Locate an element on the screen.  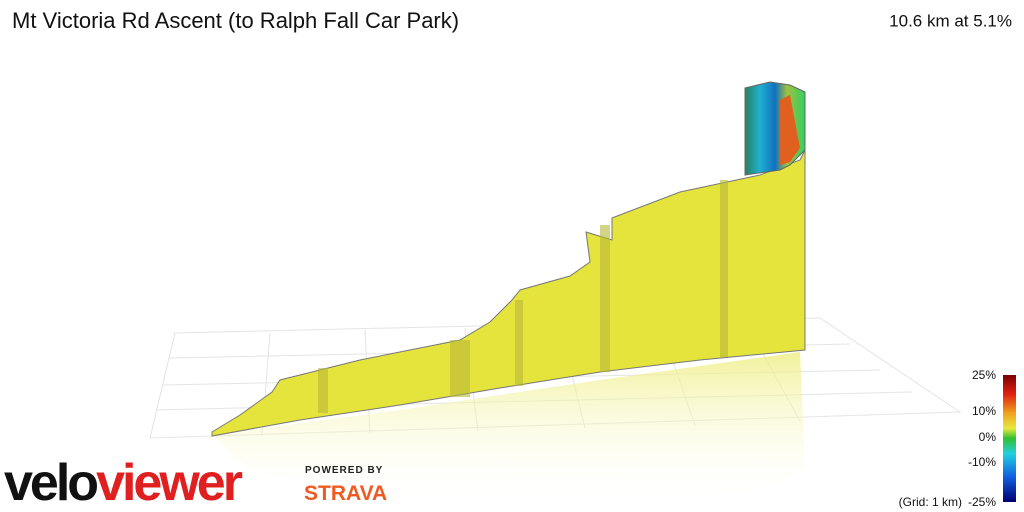
gradient-scale is located at coordinates (1009, 438).